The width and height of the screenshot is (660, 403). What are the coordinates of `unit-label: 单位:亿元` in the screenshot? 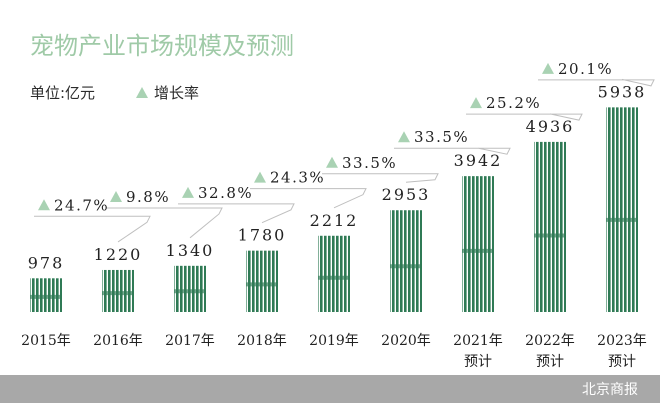 It's located at (62, 93).